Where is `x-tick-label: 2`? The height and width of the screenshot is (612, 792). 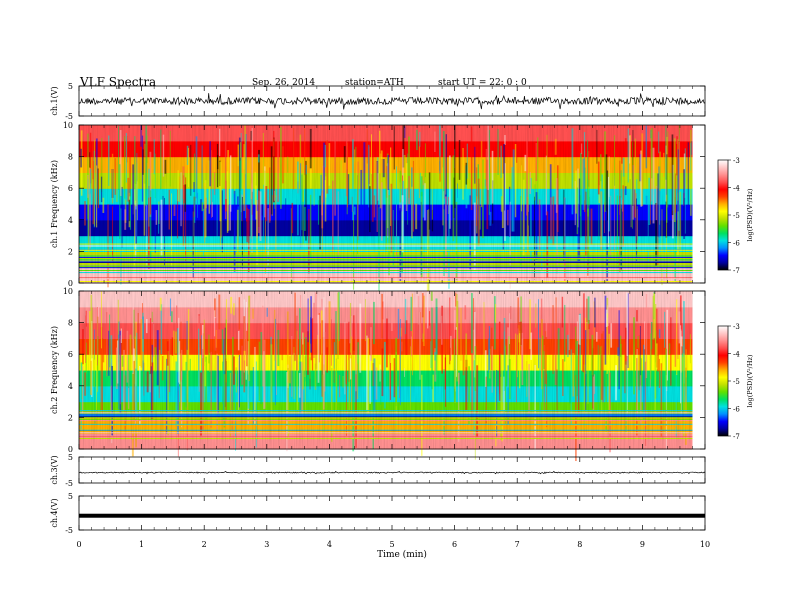
x-tick-label: 2 is located at coordinates (204, 544).